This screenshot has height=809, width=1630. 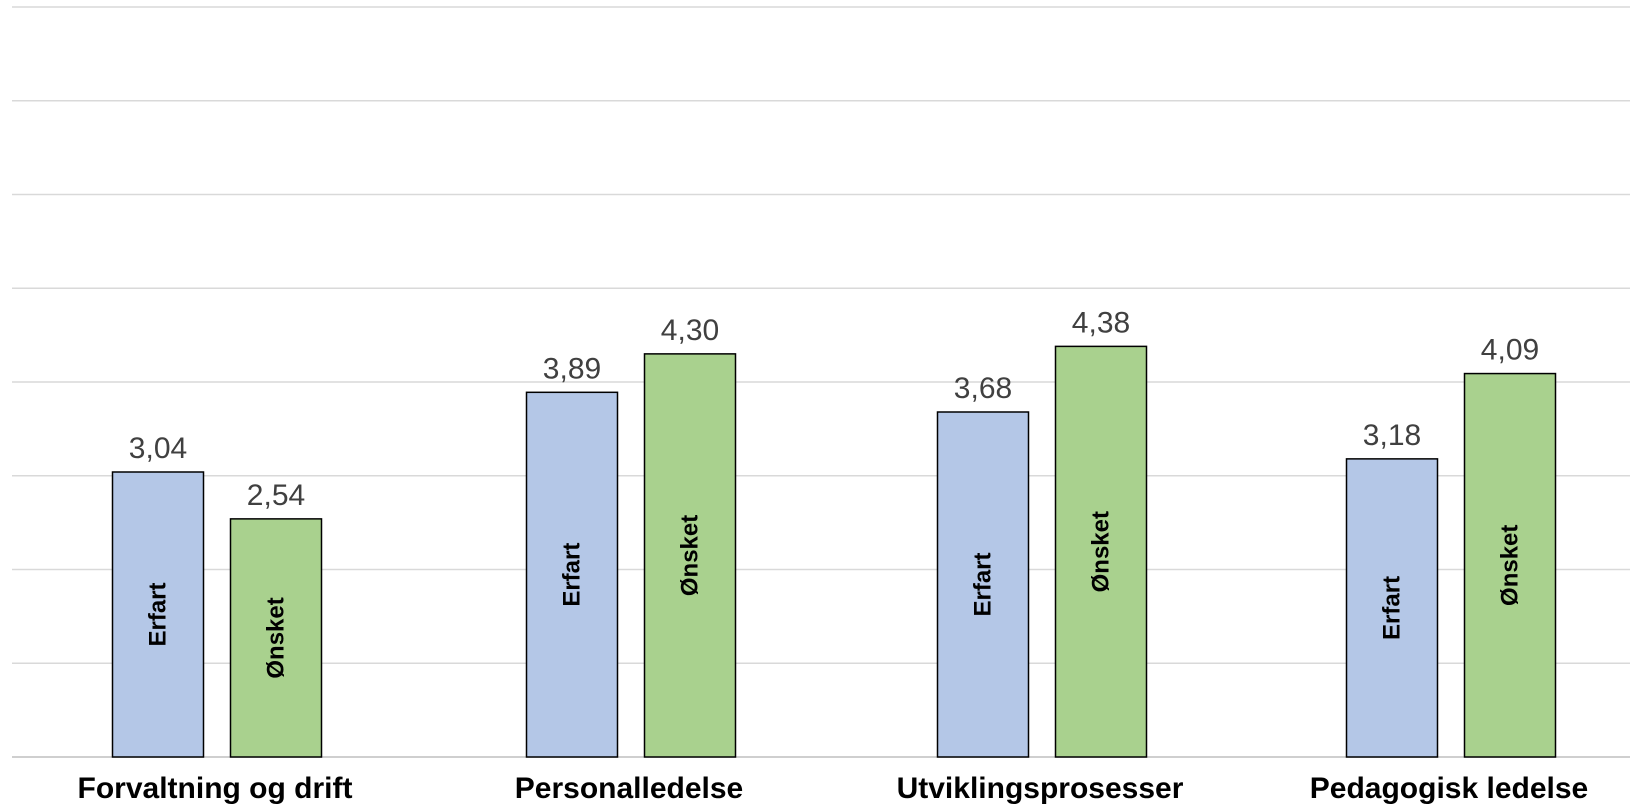 What do you see at coordinates (1392, 435) in the screenshot?
I see `data-label: 3,18` at bounding box center [1392, 435].